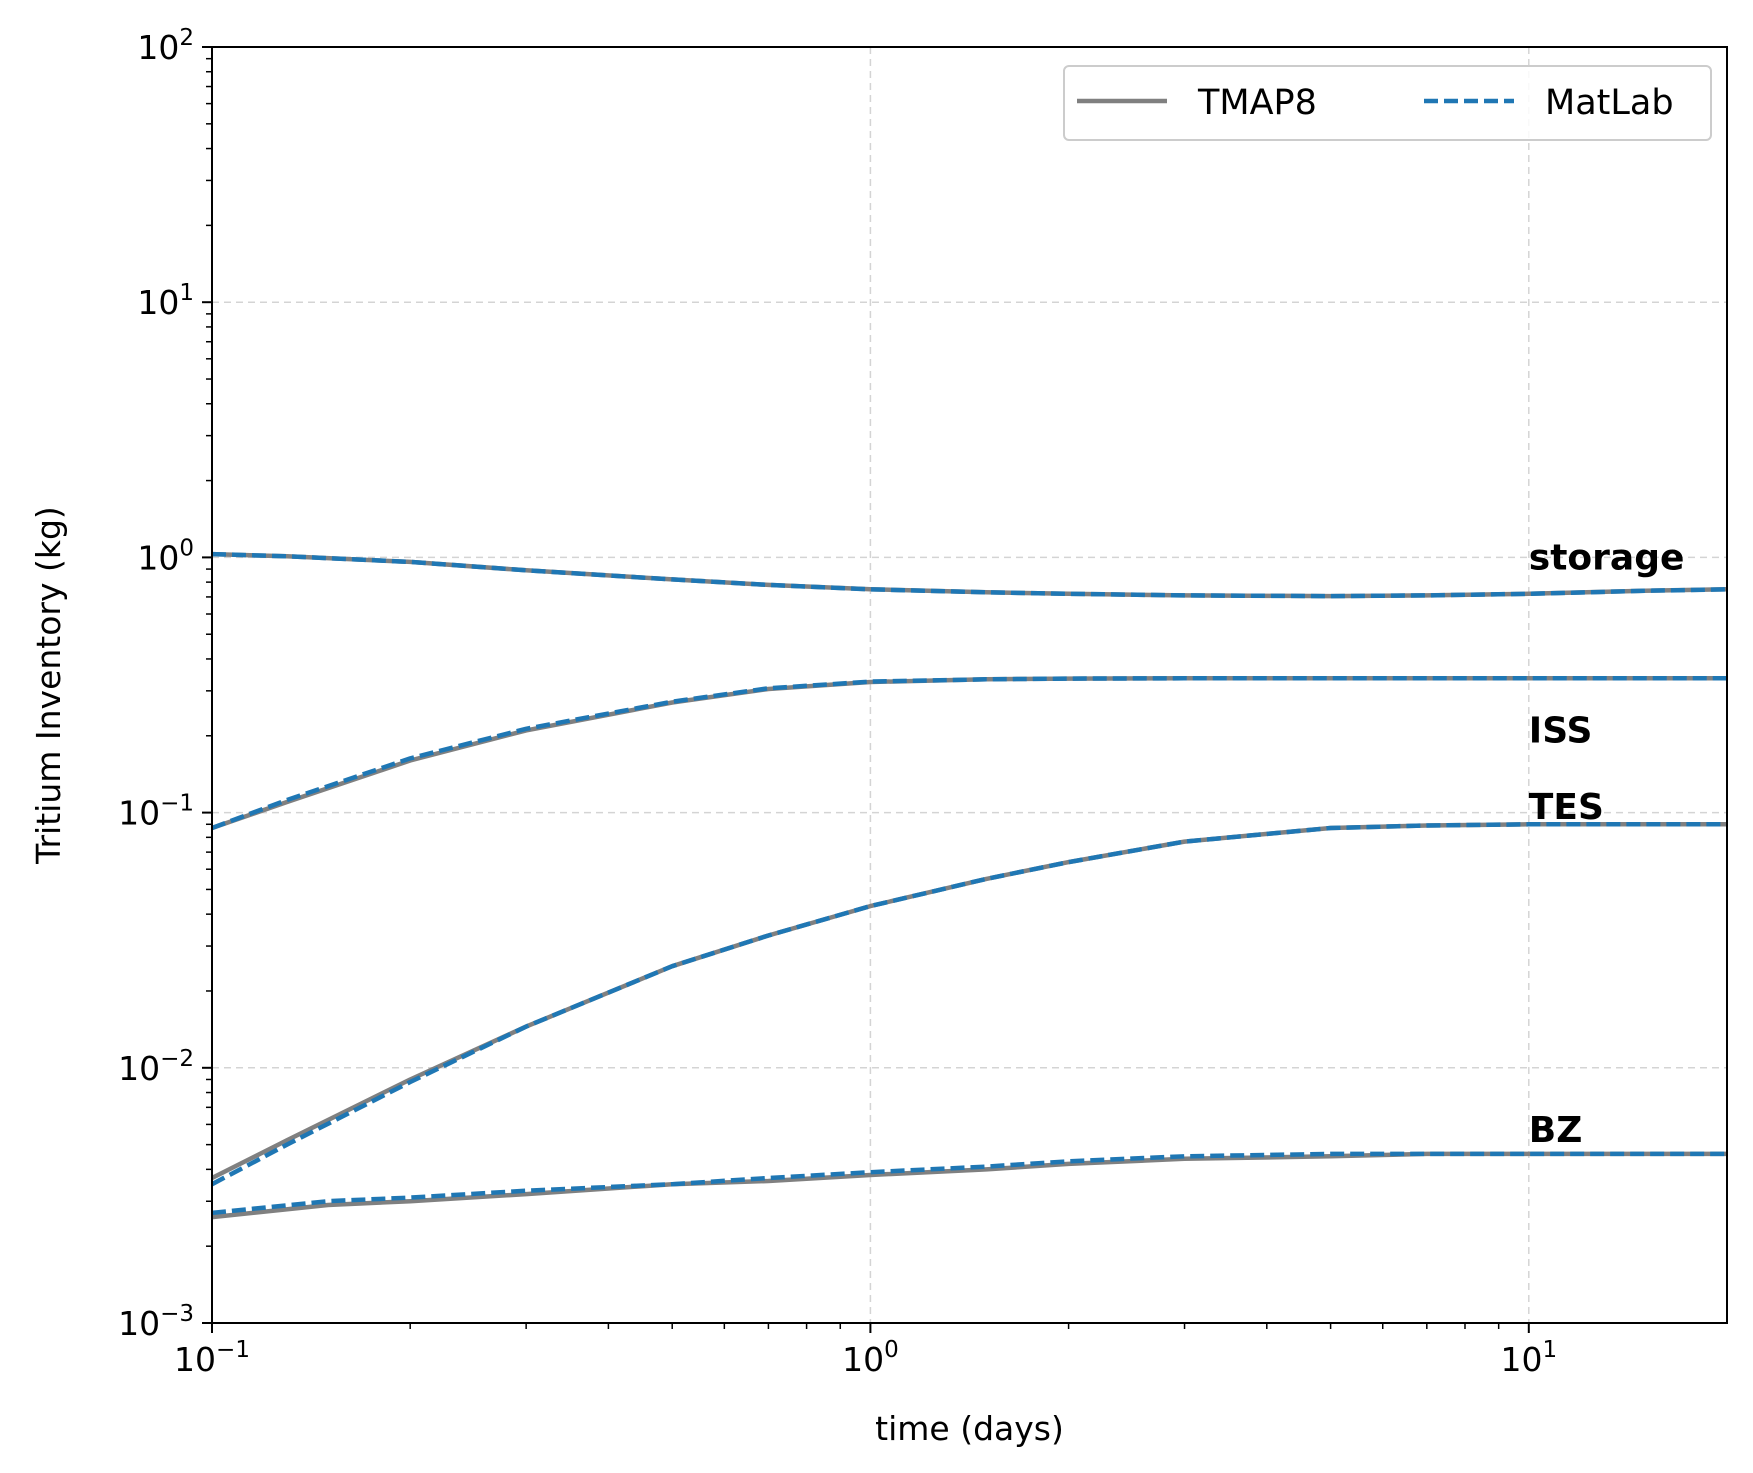 This screenshot has width=1753, height=1473. What do you see at coordinates (156, 812) in the screenshot?
I see `y-tick-label: 10⁻¹` at bounding box center [156, 812].